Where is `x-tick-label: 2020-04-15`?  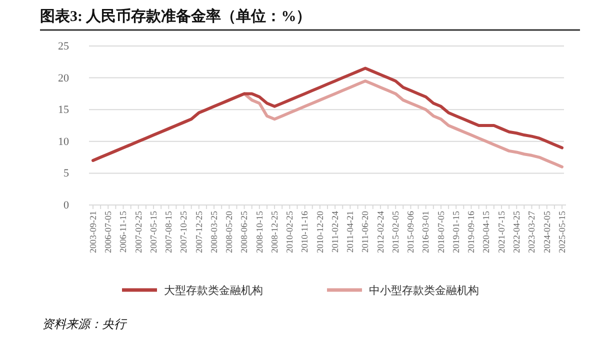 x-tick-label: 2020-04-15 is located at coordinates (486, 231).